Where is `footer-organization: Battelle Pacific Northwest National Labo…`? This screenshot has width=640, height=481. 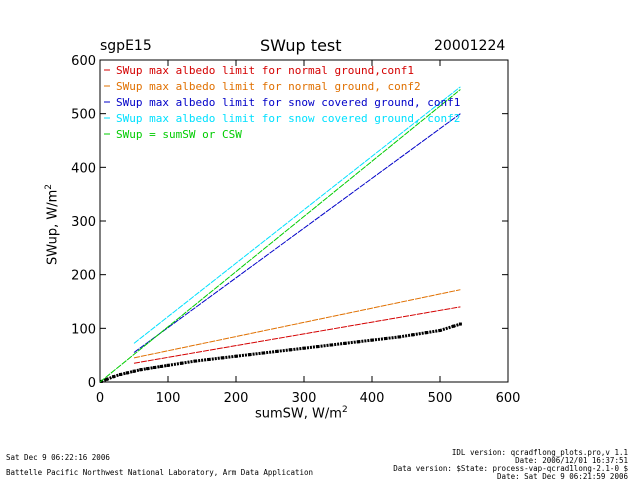
footer-organization: Battelle Pacific Northwest National Labo… is located at coordinates (160, 472).